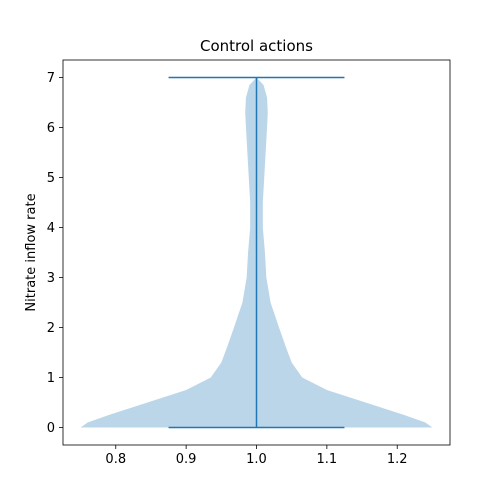  I want to click on y-tick-label: 7, so click(51, 78).